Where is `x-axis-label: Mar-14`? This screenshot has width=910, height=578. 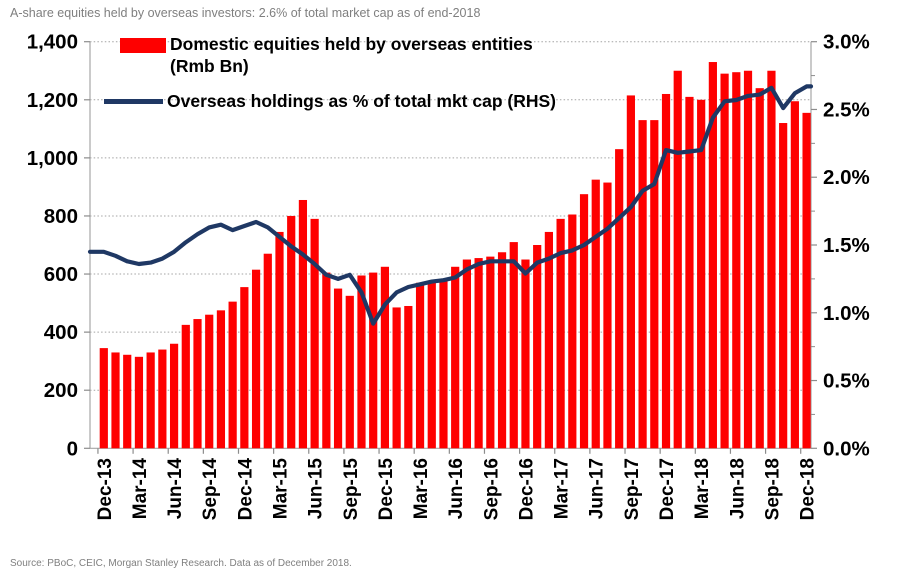
x-axis-label: Mar-14 is located at coordinates (140, 489).